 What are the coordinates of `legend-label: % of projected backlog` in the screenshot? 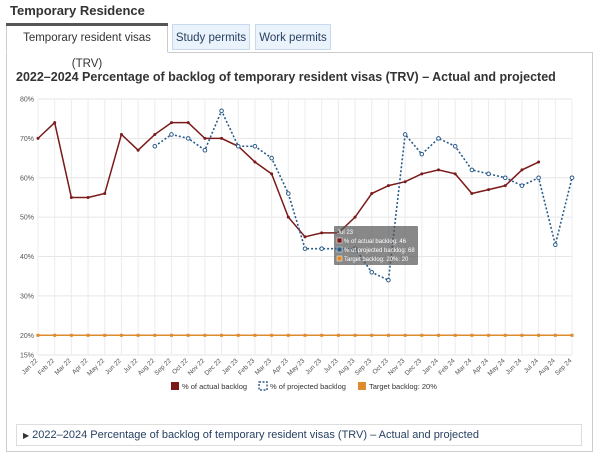 It's located at (308, 386).